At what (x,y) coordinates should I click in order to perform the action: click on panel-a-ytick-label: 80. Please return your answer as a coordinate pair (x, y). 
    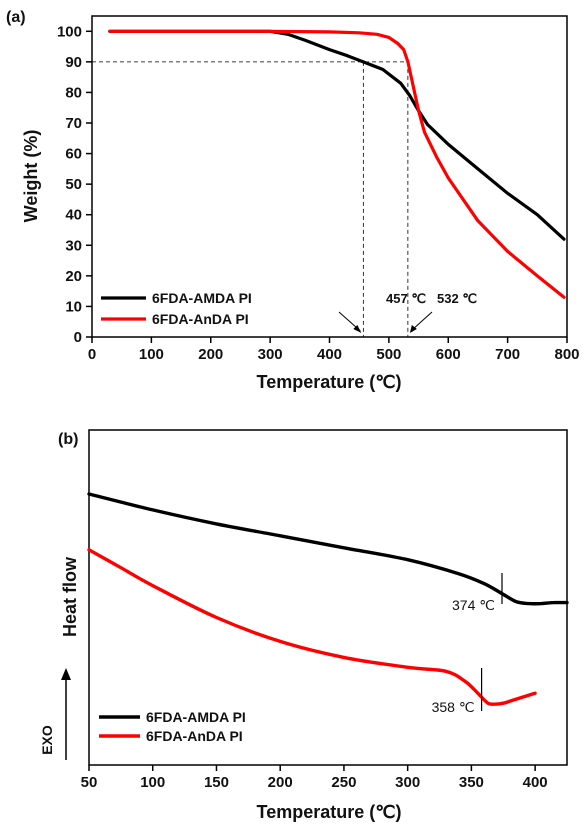
    Looking at the image, I should click on (73, 92).